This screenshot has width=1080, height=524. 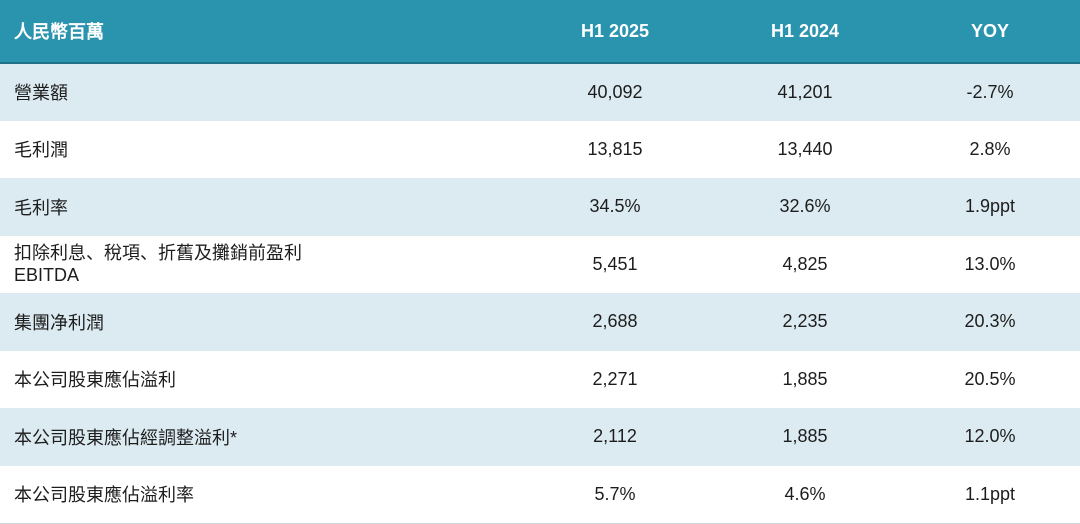 I want to click on row-label: 毛利潤, so click(x=41, y=150).